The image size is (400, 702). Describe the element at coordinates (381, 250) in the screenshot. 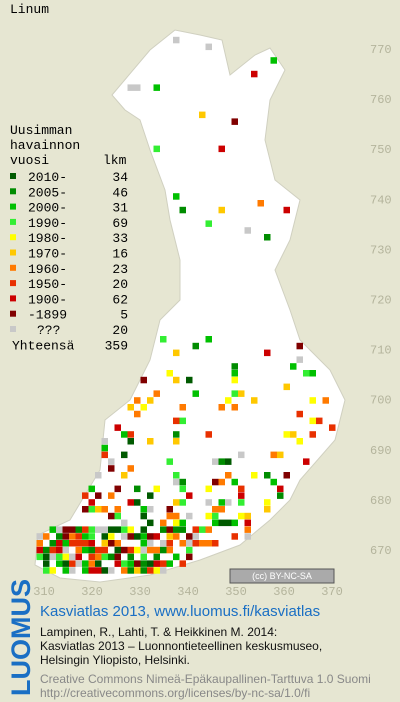

I see `grid-label-y: 730` at that location.